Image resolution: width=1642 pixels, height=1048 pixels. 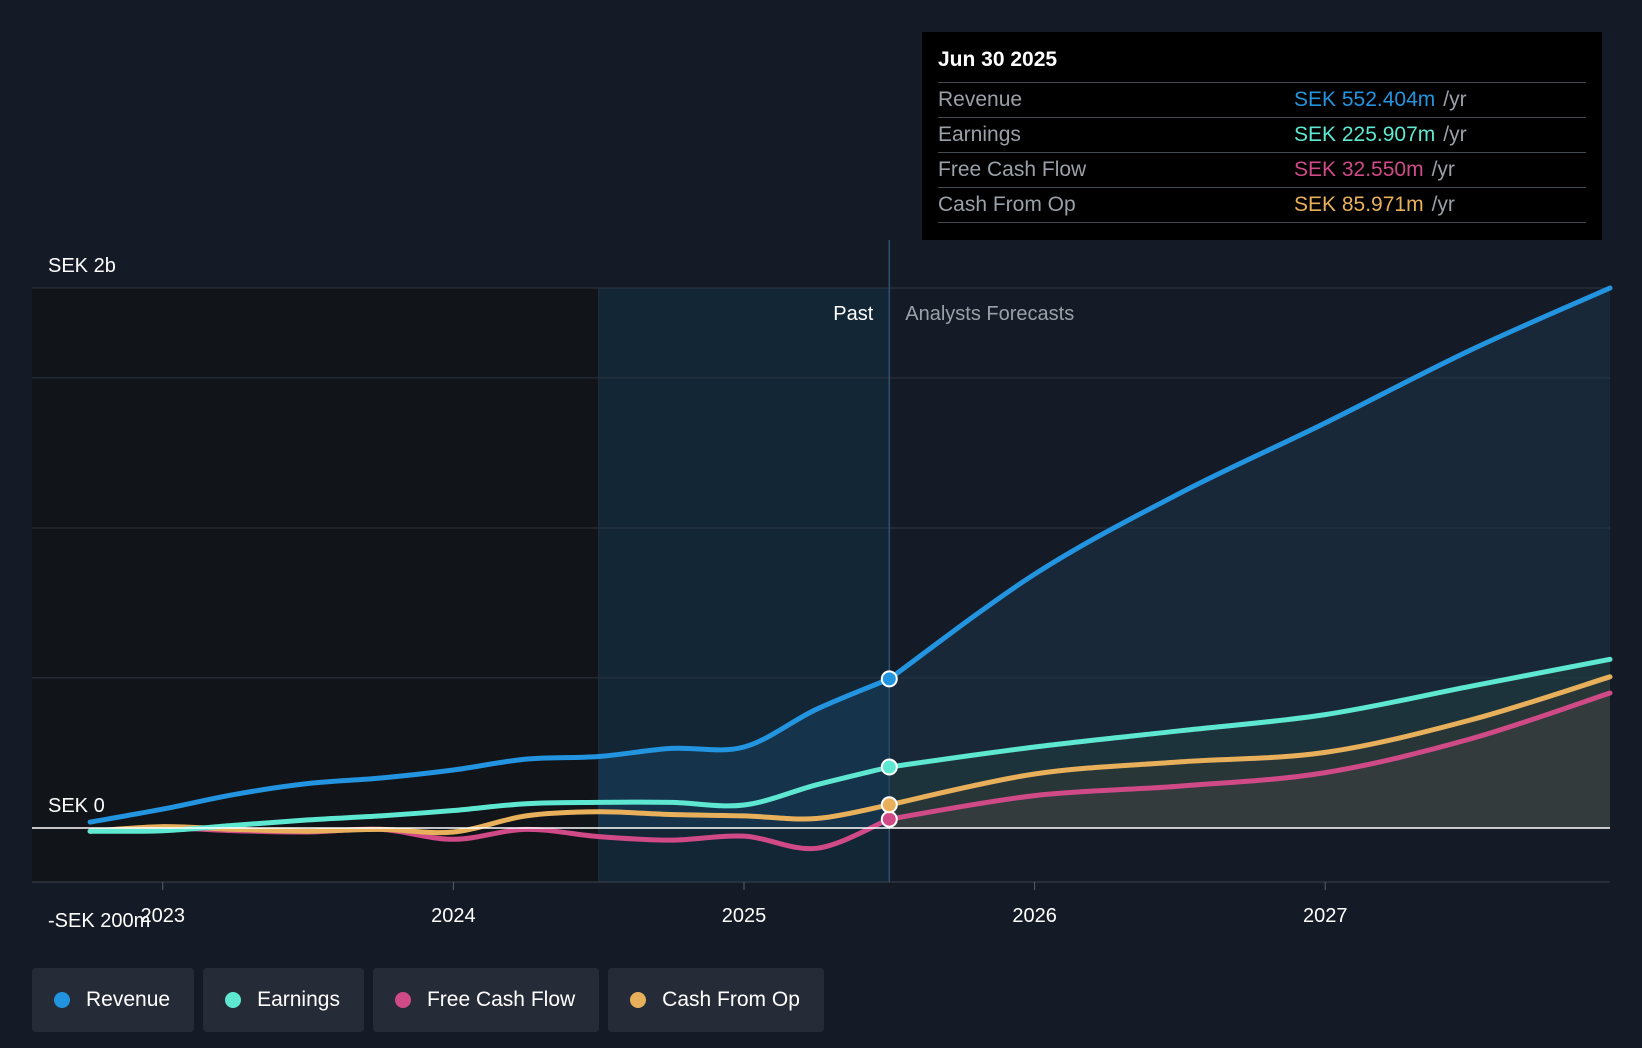 What do you see at coordinates (1262, 64) in the screenshot?
I see `tooltip-date: Jun 30 2025` at bounding box center [1262, 64].